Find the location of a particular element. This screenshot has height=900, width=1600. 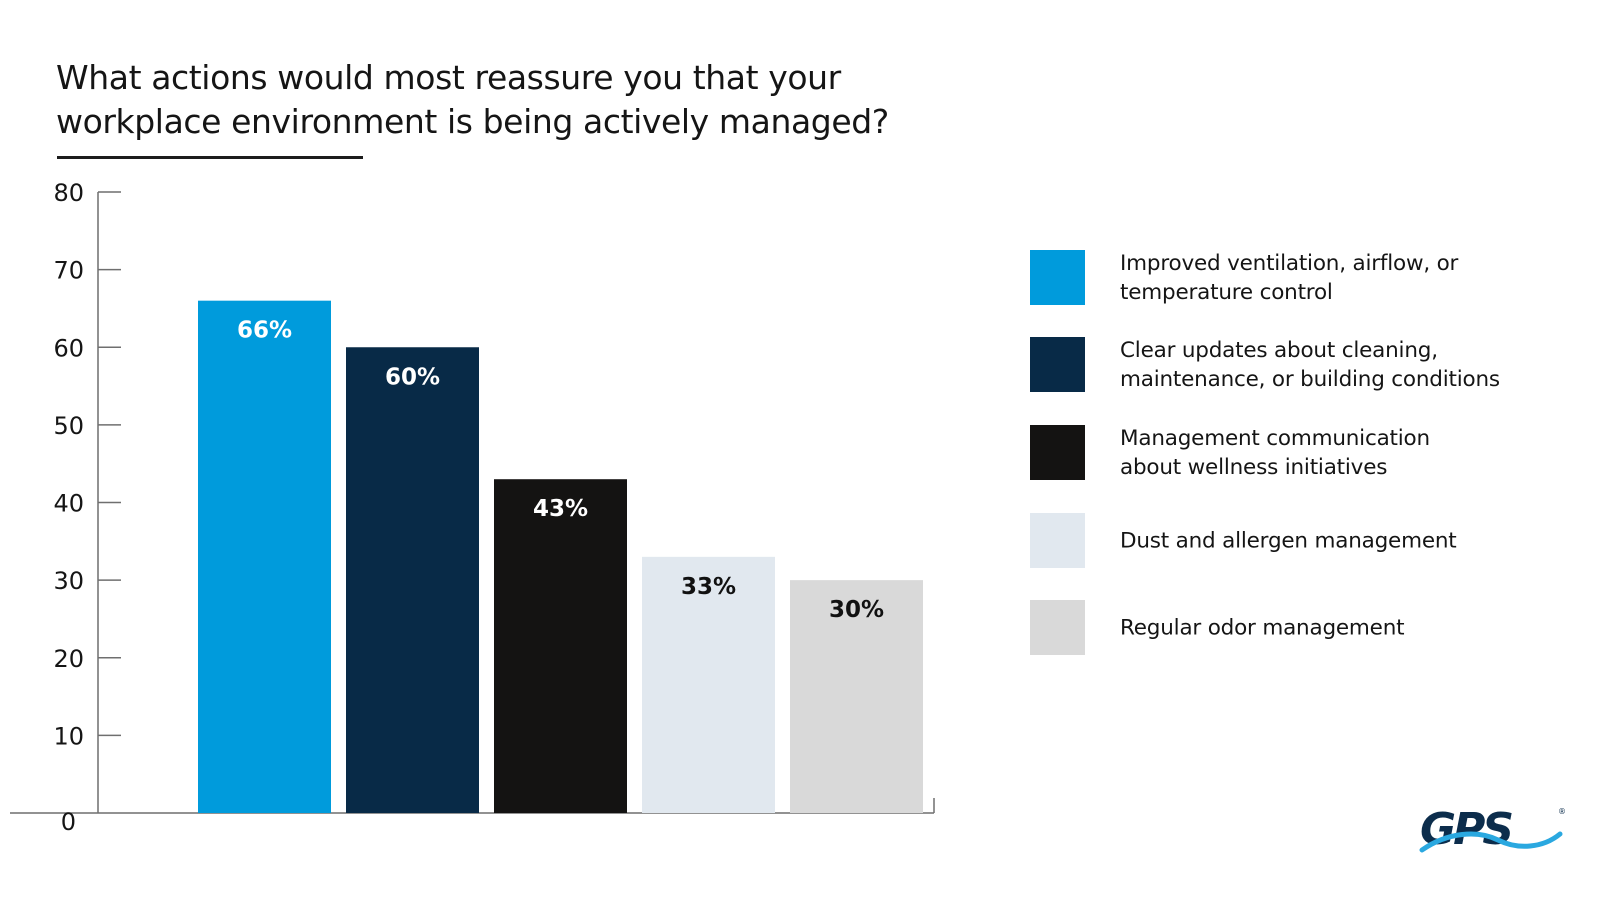

legend-label-line: maintenance, or building conditions is located at coordinates (1310, 379).